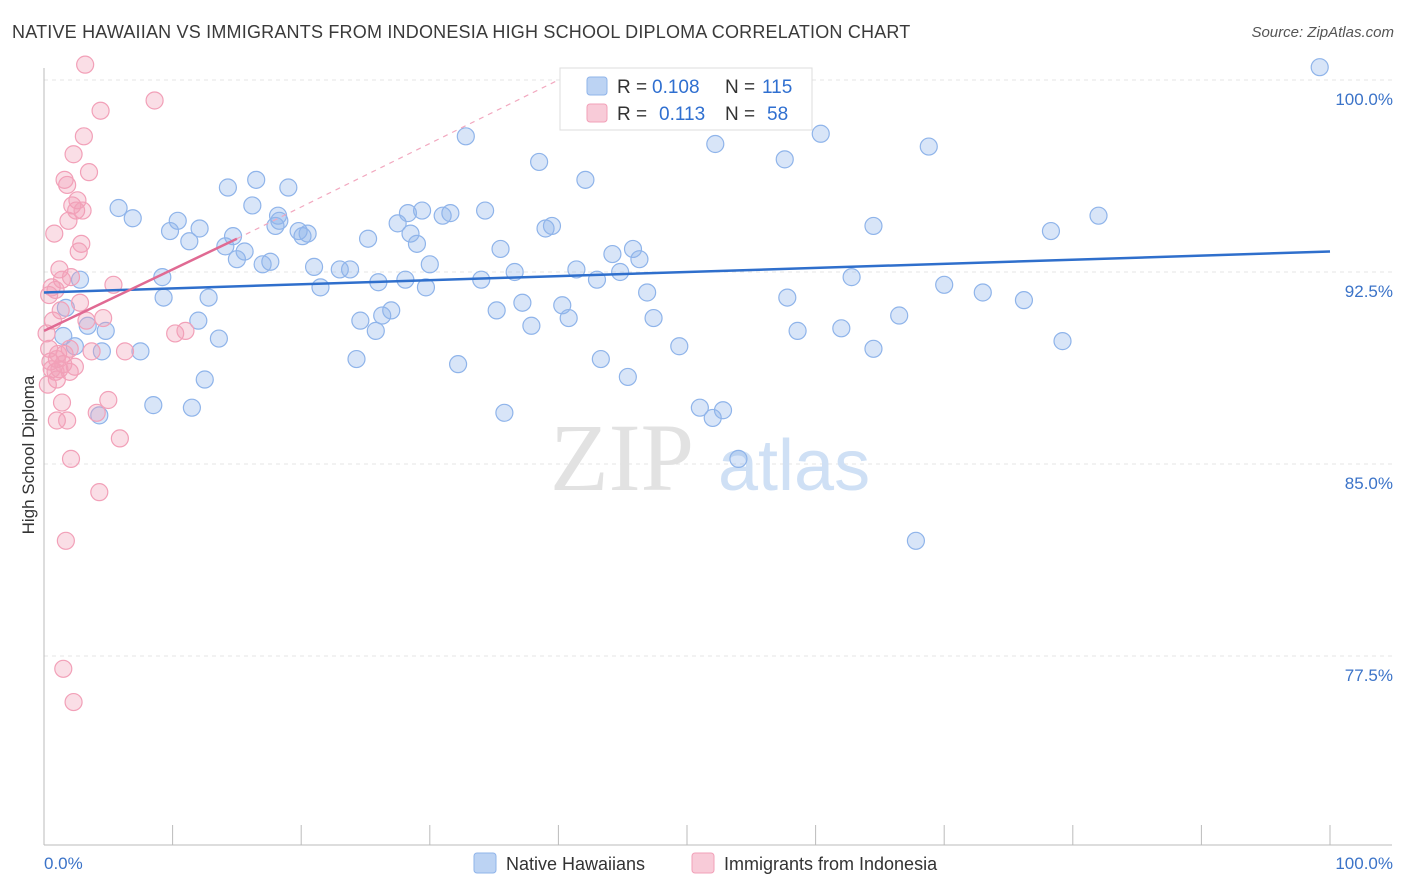 The width and height of the screenshot is (1406, 892). What do you see at coordinates (63, 863) in the screenshot?
I see `x-tick-label-left: 0.0%` at bounding box center [63, 863].